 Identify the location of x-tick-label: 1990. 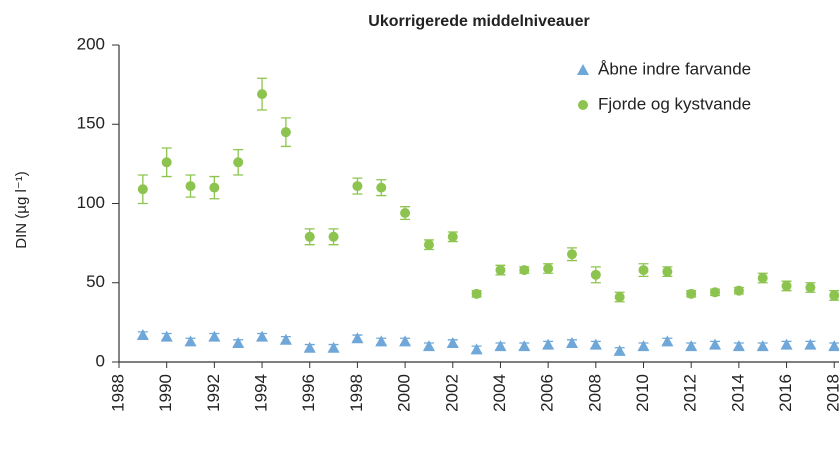
(165, 393).